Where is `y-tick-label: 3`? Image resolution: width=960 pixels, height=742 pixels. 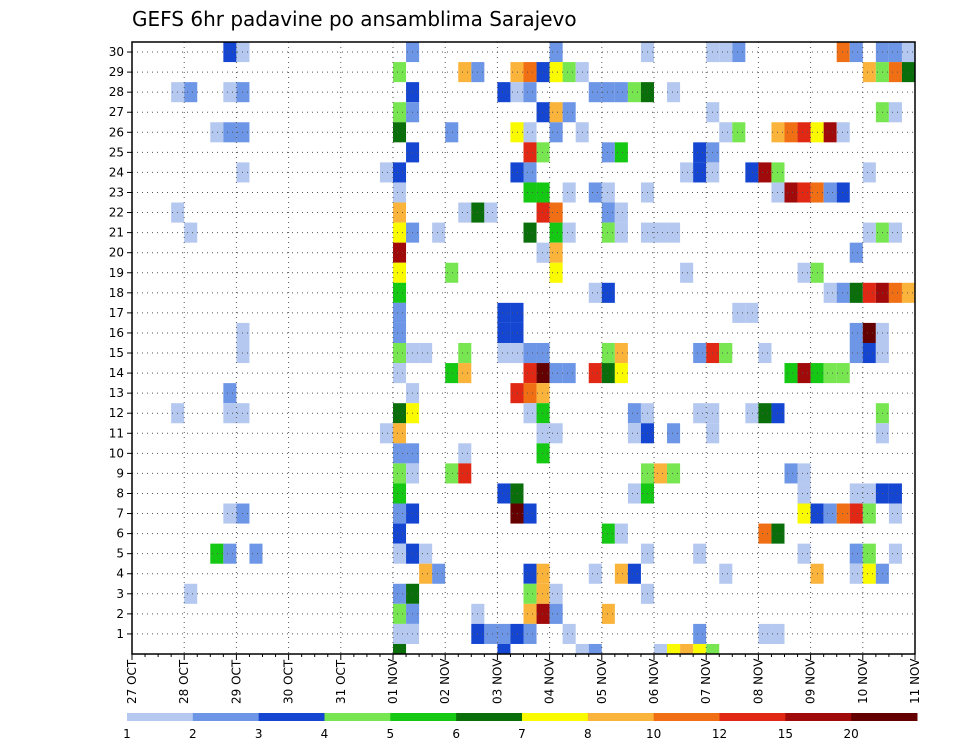
y-tick-label: 3 is located at coordinates (120, 594).